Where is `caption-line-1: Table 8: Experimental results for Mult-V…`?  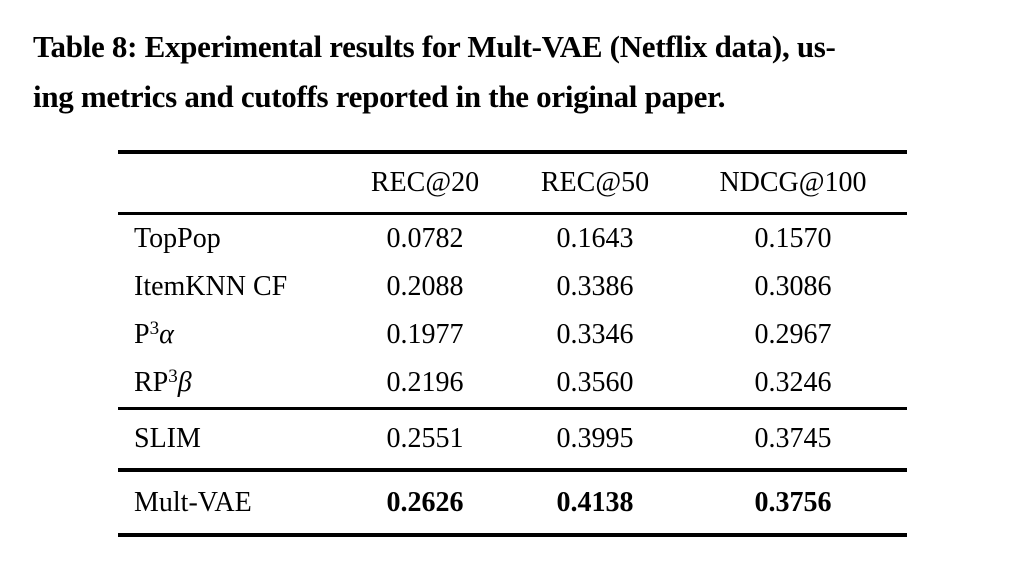 caption-line-1: Table 8: Experimental results for Mult-V… is located at coordinates (434, 46).